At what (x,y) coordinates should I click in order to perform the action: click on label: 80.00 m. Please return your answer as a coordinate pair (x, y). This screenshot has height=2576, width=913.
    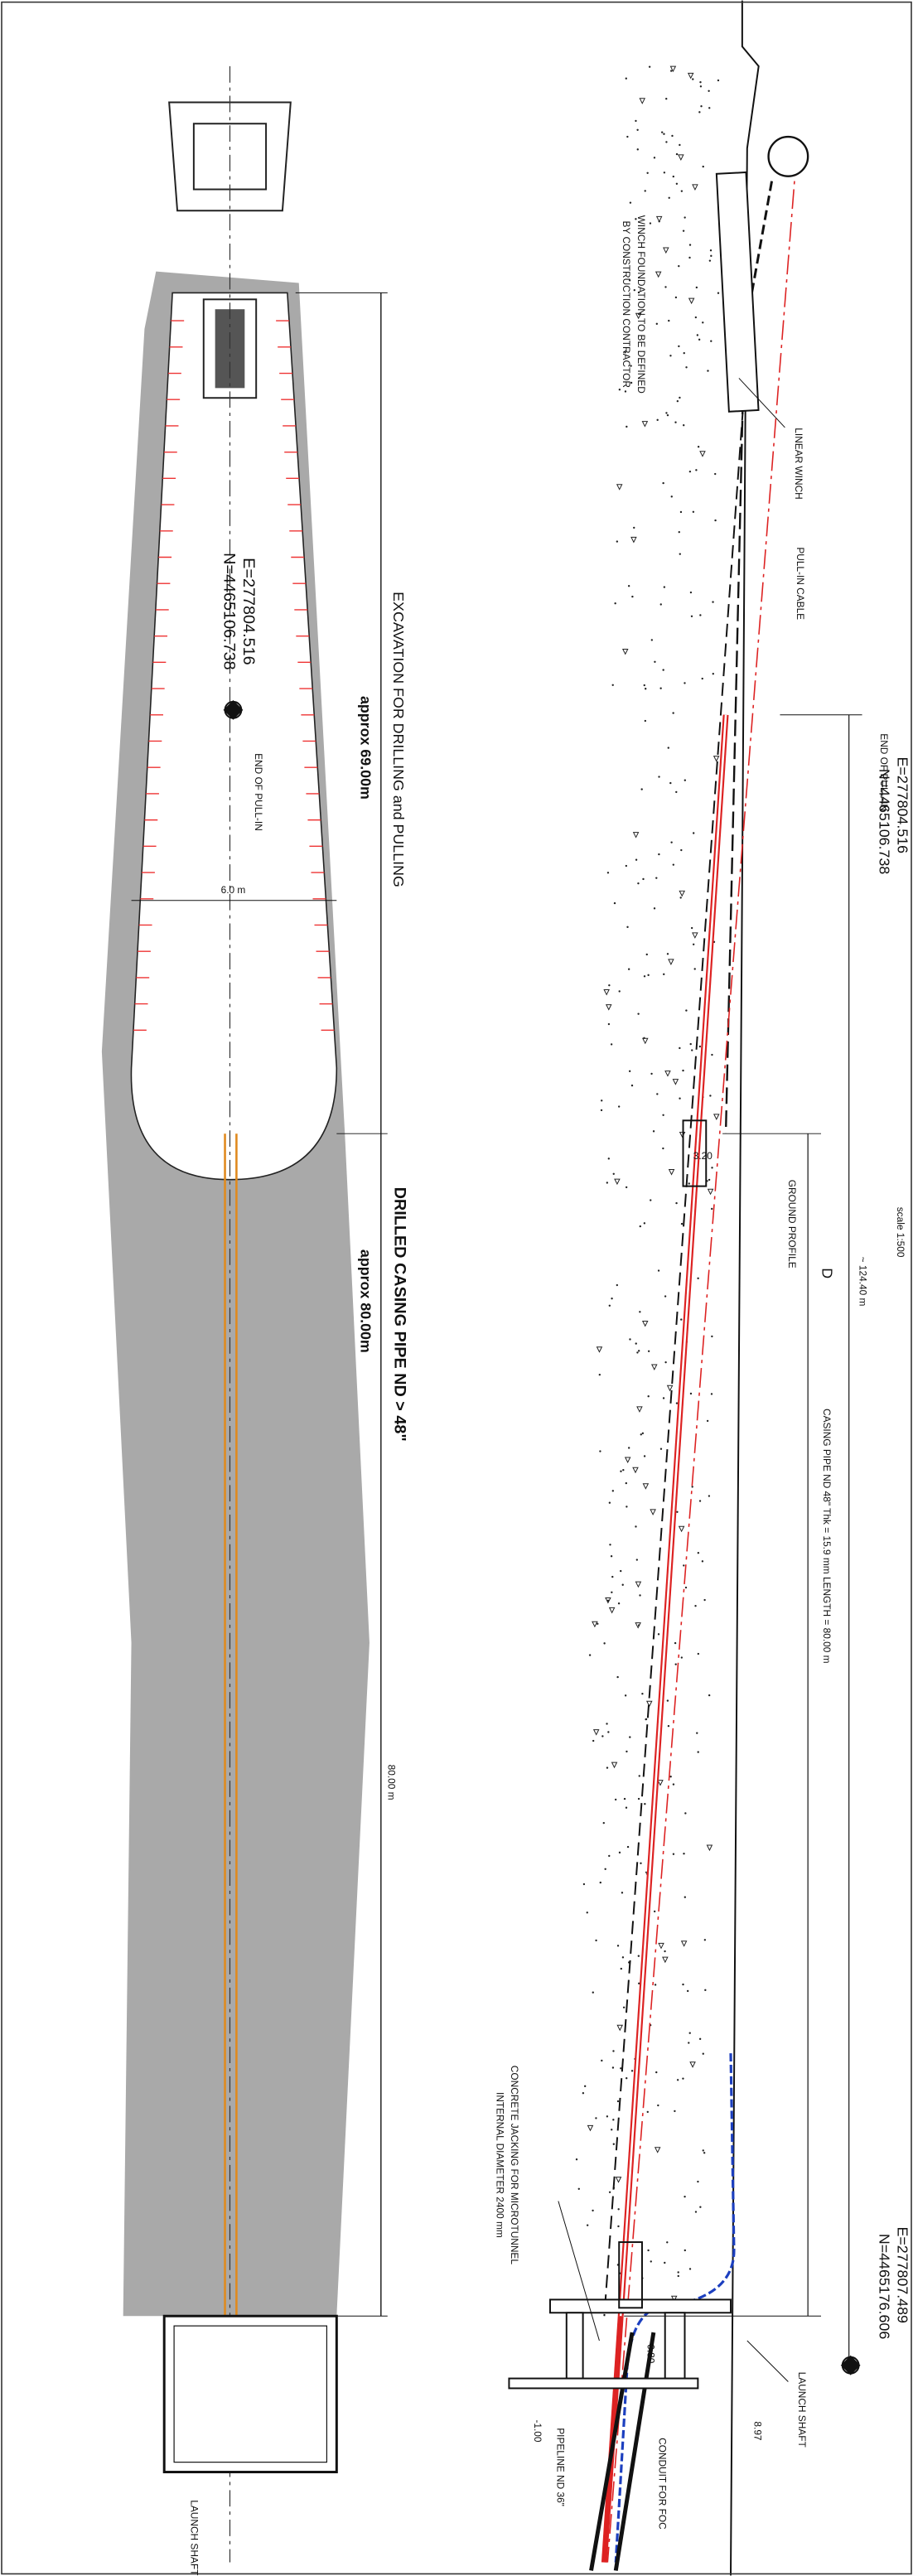
    Looking at the image, I should click on (392, 1782).